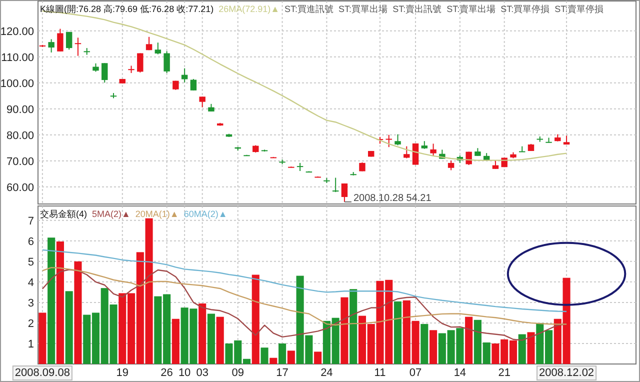 This screenshot has height=382, width=640. I want to click on y-tick-label: 1, so click(31, 344).